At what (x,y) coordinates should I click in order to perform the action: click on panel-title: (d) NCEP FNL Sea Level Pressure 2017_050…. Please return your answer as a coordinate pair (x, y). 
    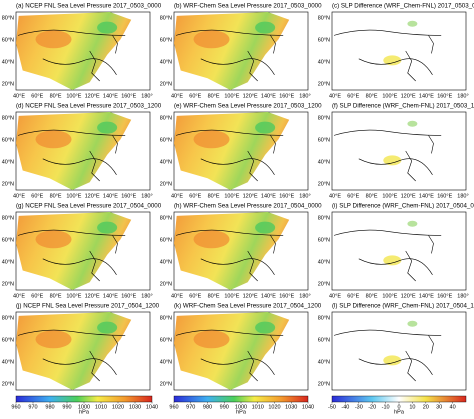
    Looking at the image, I should click on (89, 106).